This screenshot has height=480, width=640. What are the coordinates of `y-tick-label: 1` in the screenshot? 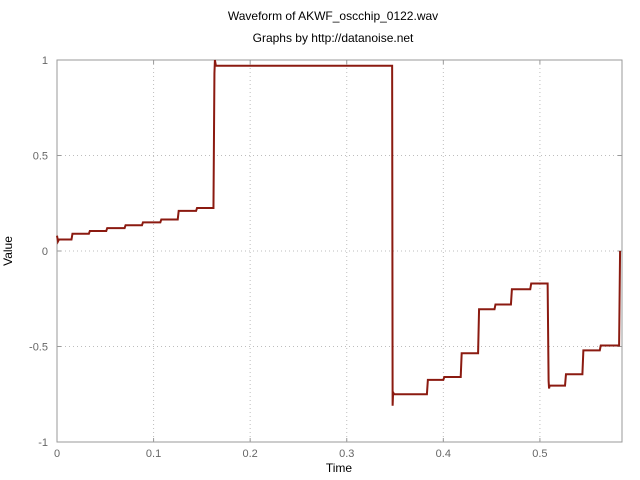 It's located at (45, 61).